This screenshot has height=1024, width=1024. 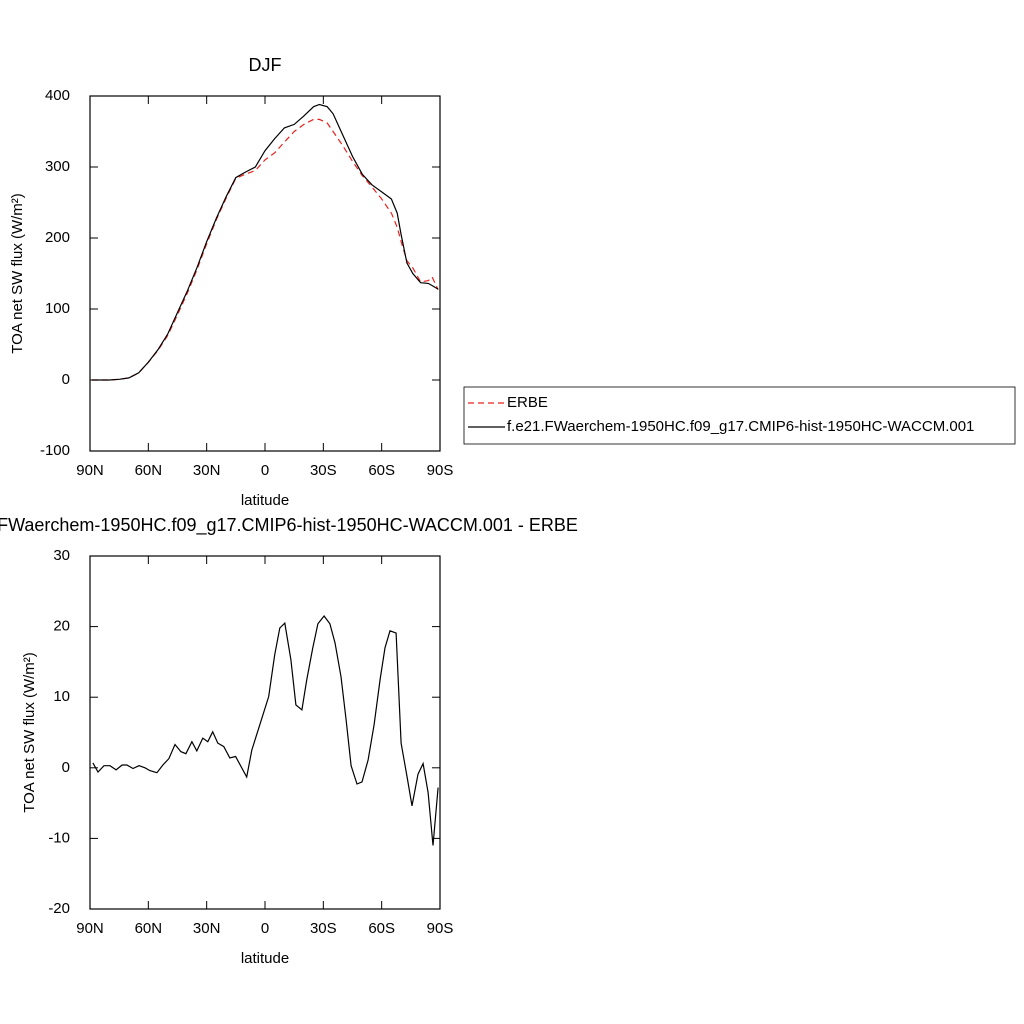 I want to click on chart-title: DJF, so click(x=265, y=65).